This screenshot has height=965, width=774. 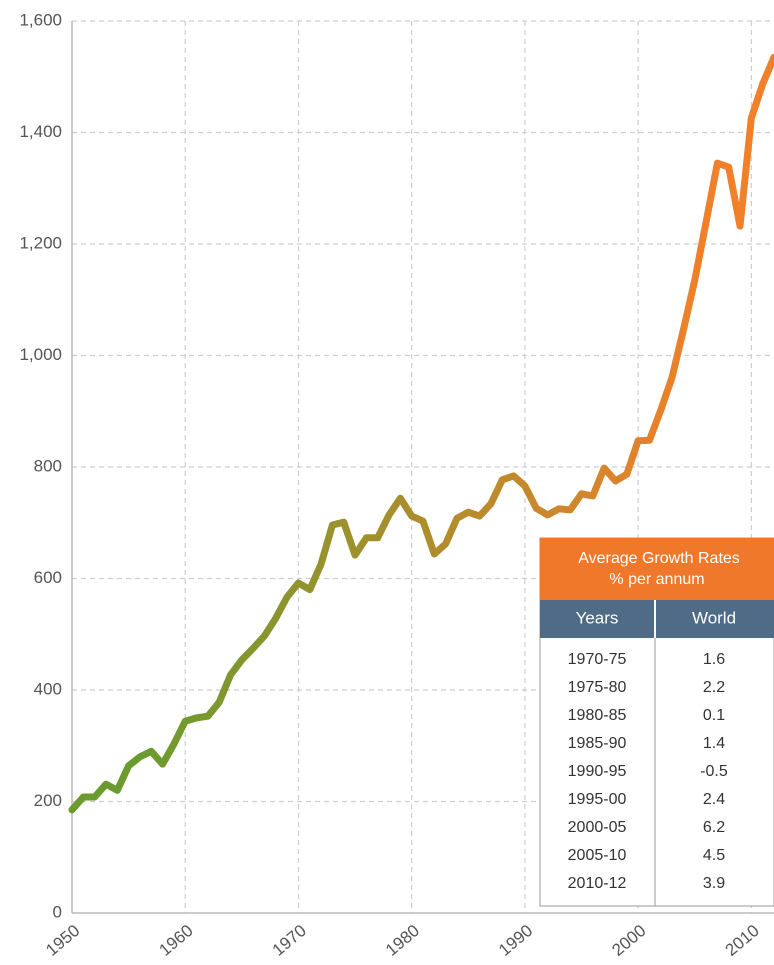 I want to click on table-cell: 4.5, so click(x=714, y=855).